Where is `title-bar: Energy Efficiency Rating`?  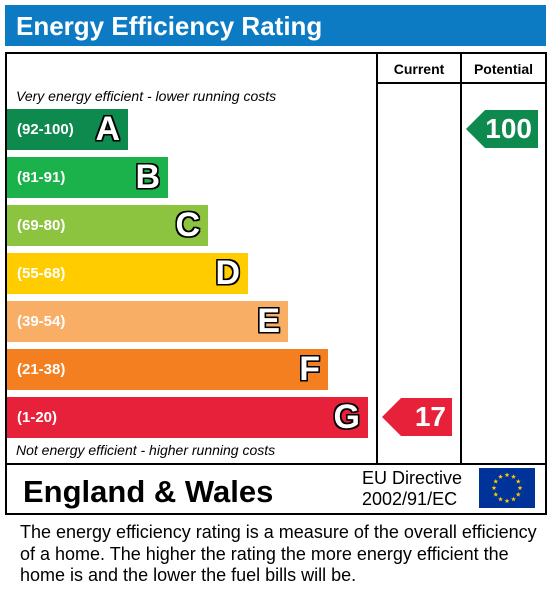
title-bar: Energy Efficiency Rating is located at coordinates (275, 25).